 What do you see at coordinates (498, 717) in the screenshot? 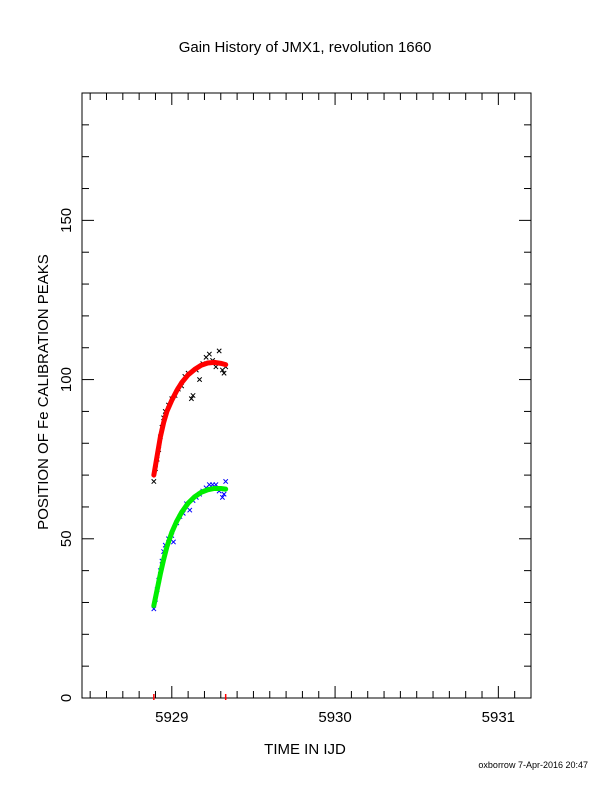
I see `x-tick-label: 5931` at bounding box center [498, 717].